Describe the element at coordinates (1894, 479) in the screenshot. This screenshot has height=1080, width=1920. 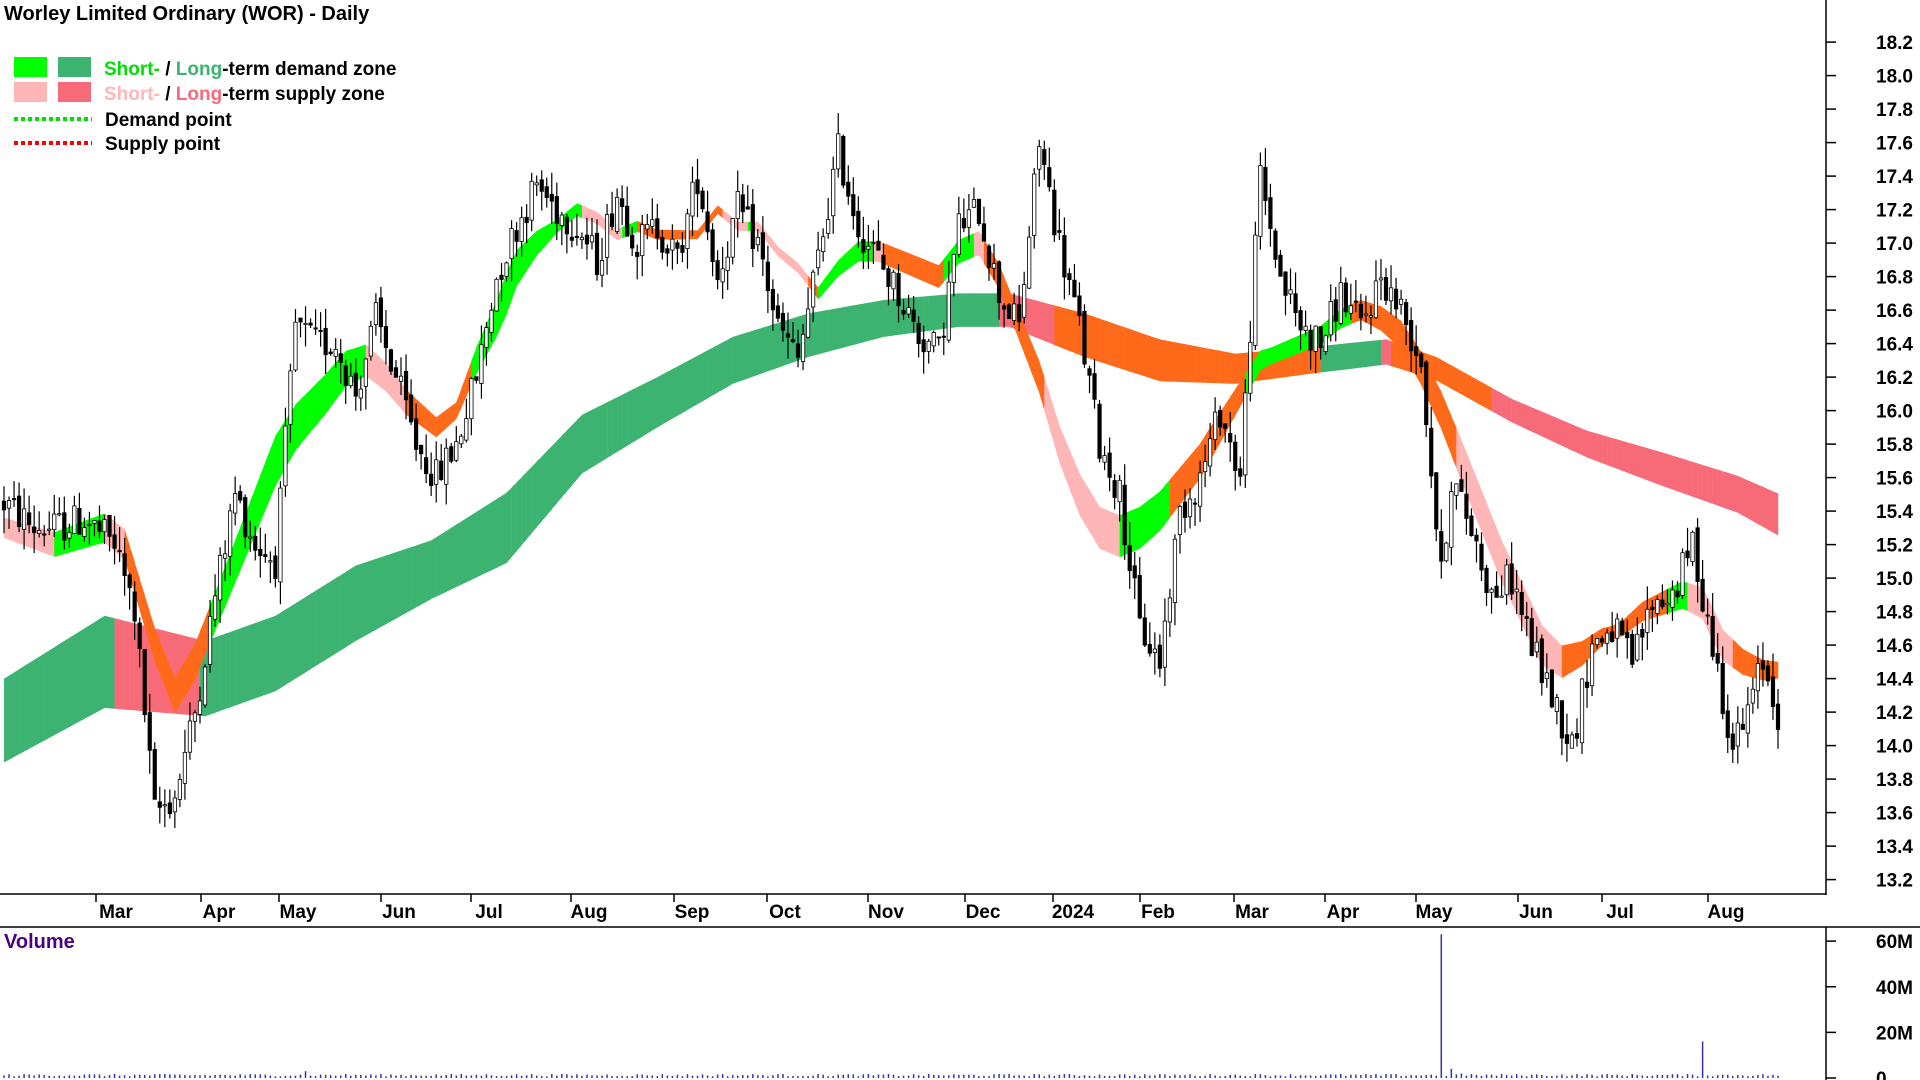
I see `price-tick-label: 15.6` at that location.